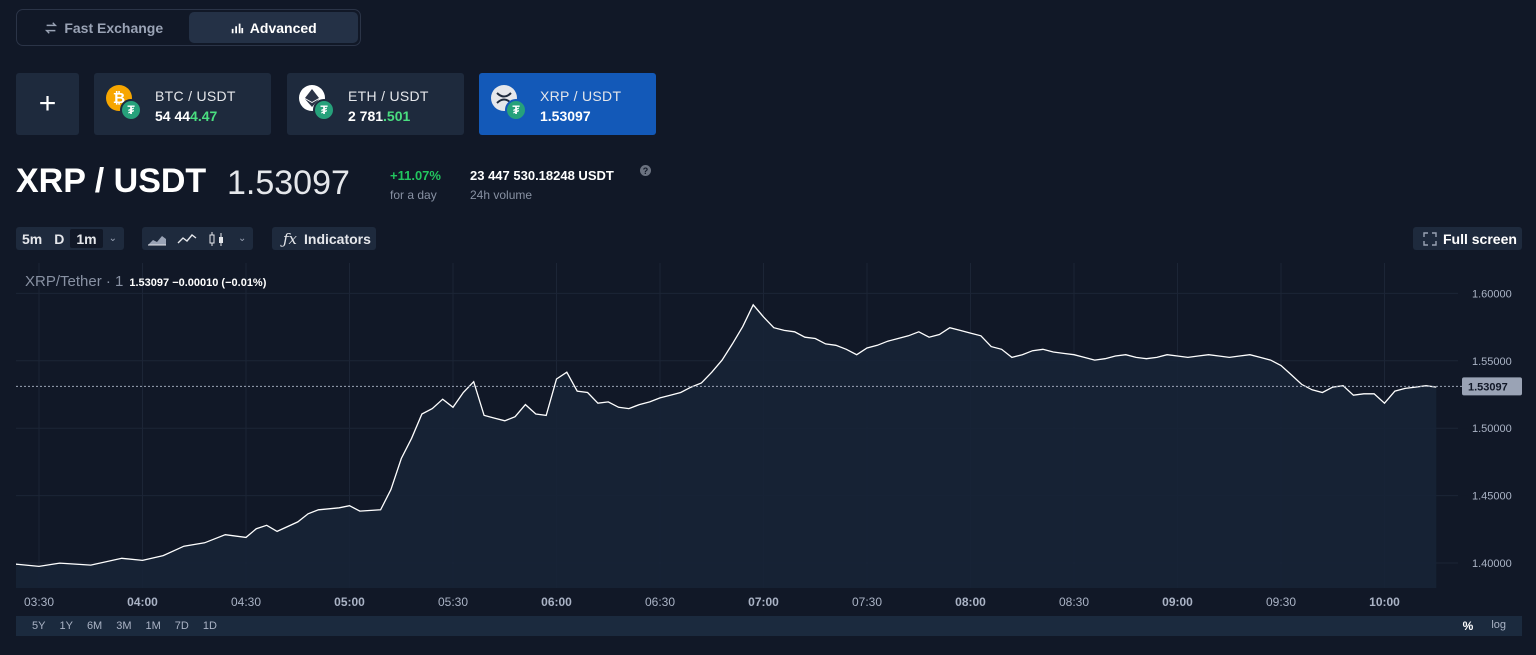 Image resolution: width=1536 pixels, height=655 pixels. What do you see at coordinates (195, 96) in the screenshot?
I see `pair-name: BTC / USDT` at bounding box center [195, 96].